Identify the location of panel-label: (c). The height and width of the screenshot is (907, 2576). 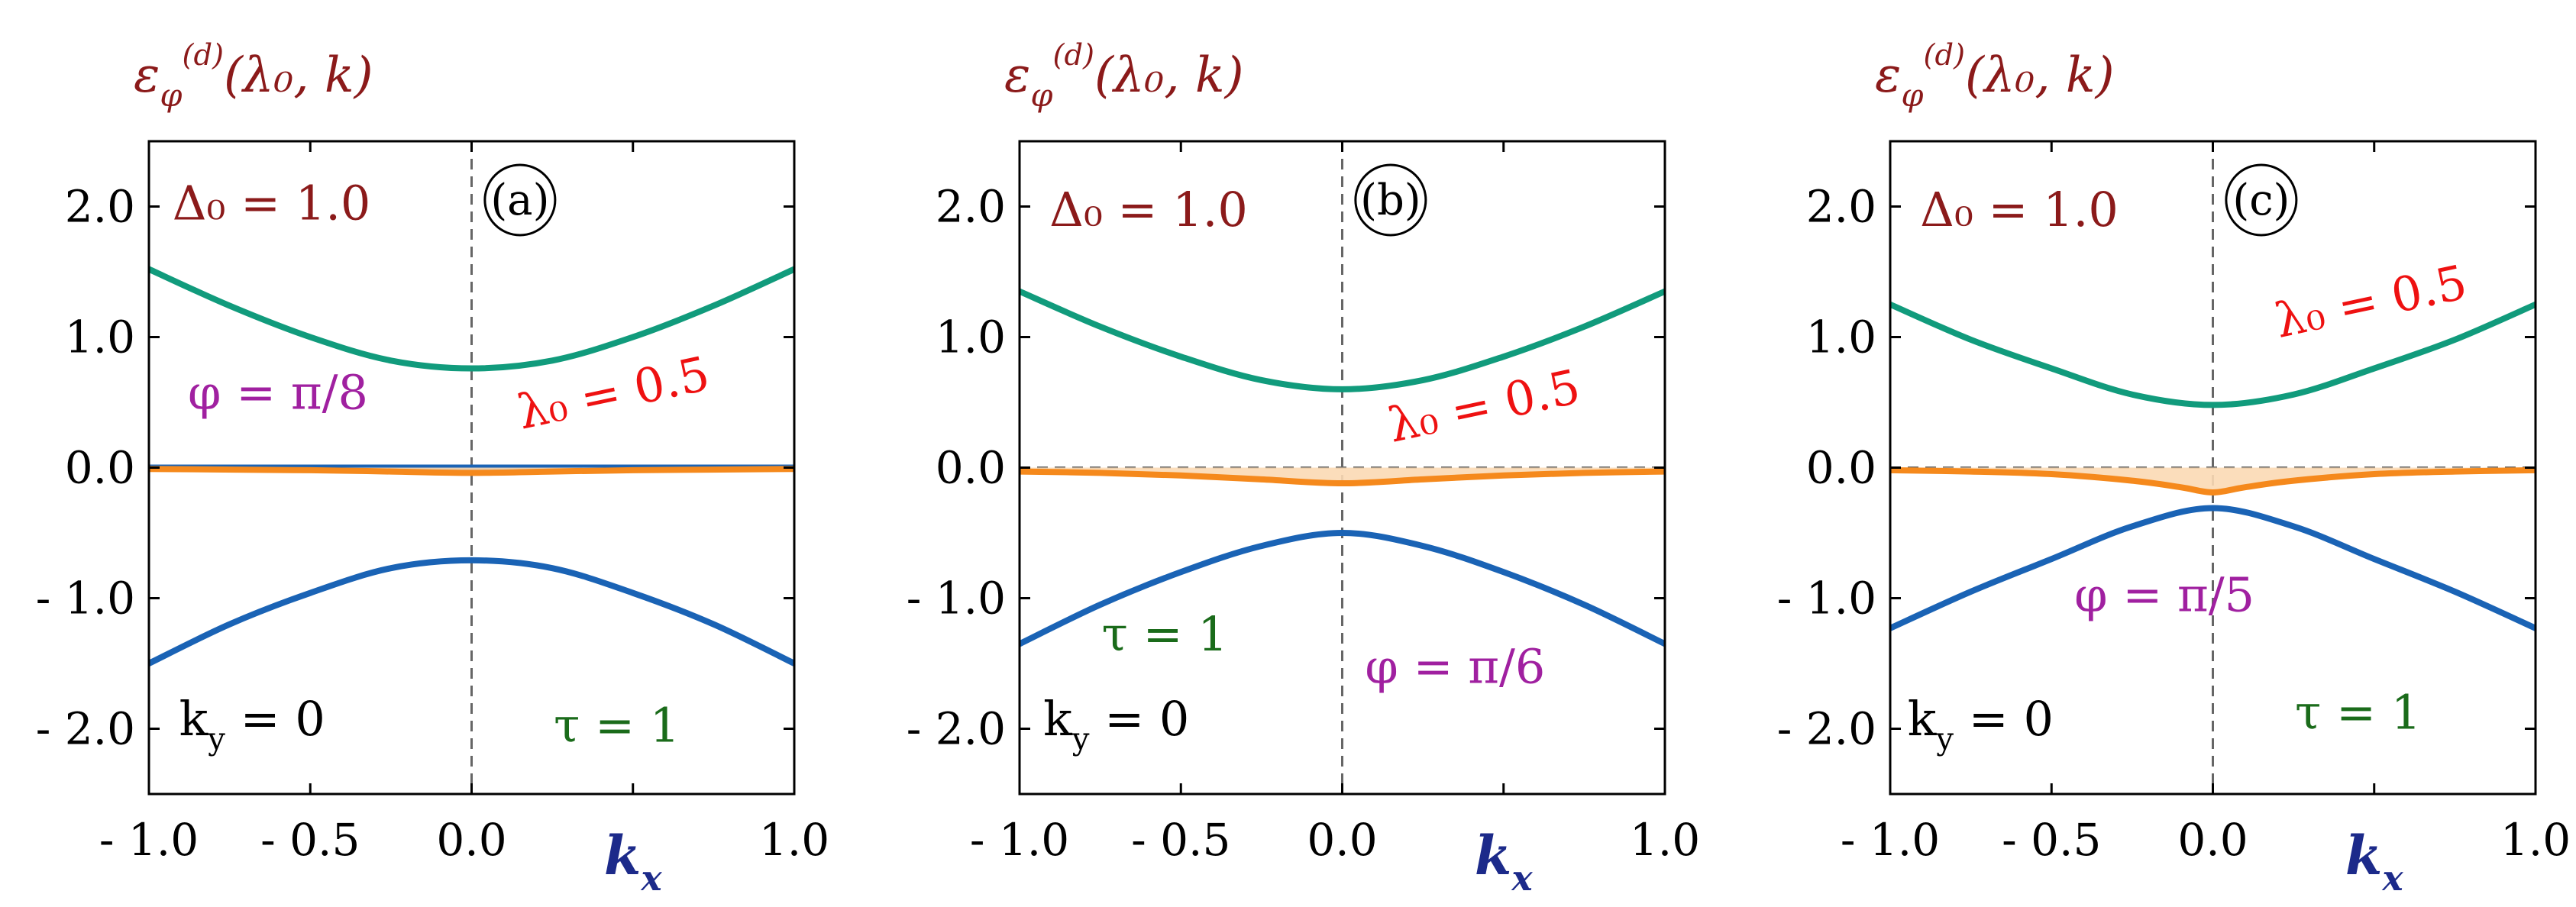
(2261, 201).